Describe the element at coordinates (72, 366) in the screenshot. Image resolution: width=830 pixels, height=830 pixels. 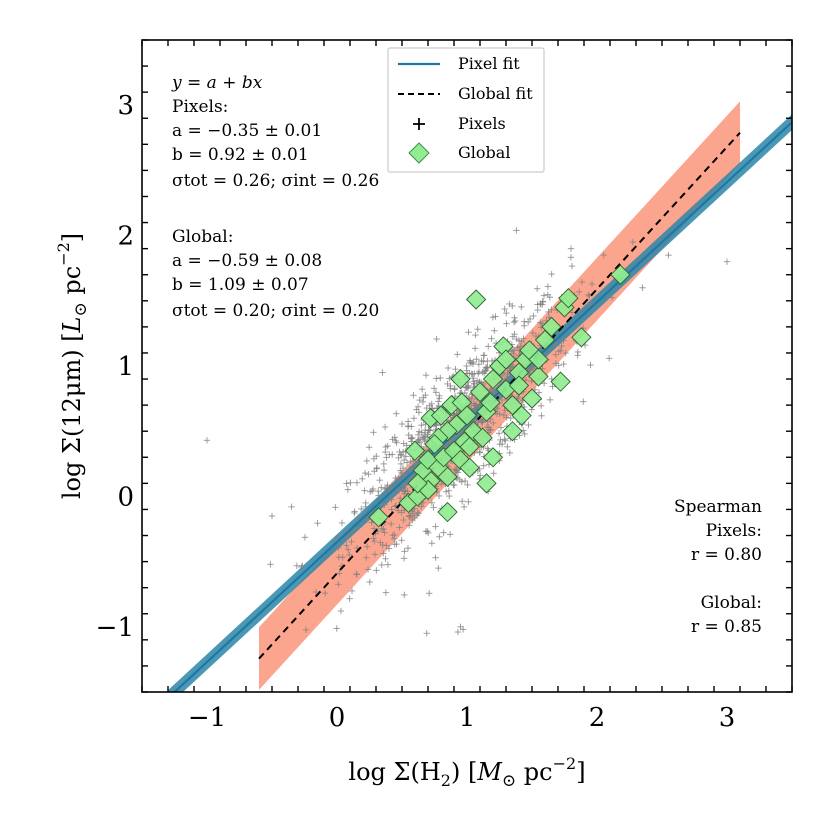
I see `y-axis-label: log Σ(12μm) [L⊙ pc−2]` at that location.